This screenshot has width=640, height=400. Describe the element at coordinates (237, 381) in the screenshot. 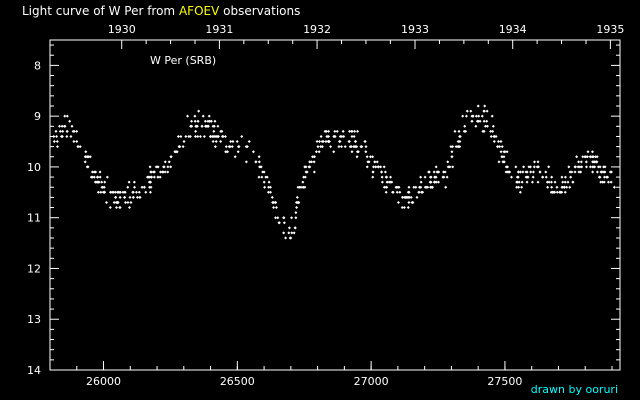

I see `x-tick-label: 26500` at that location.